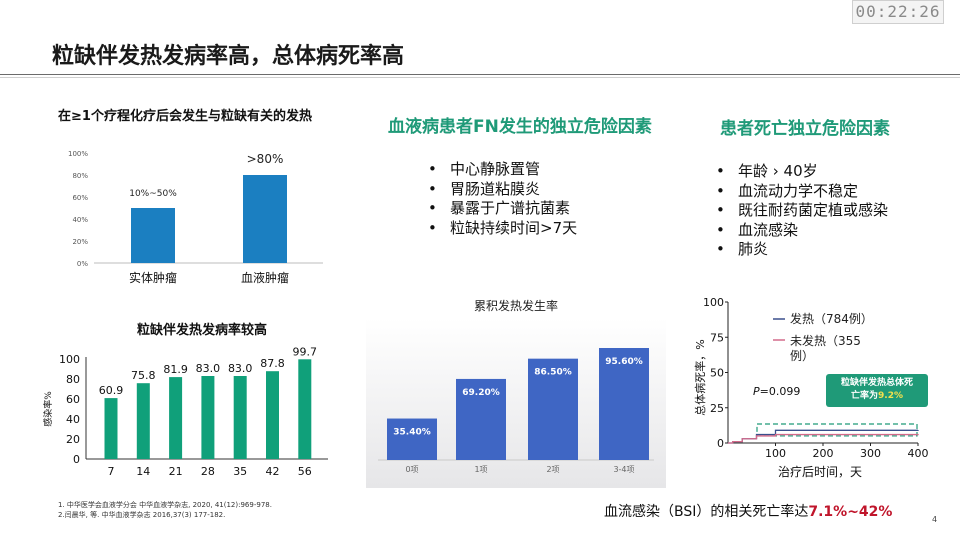 This screenshot has width=960, height=540. I want to click on category-label: 21, so click(176, 471).